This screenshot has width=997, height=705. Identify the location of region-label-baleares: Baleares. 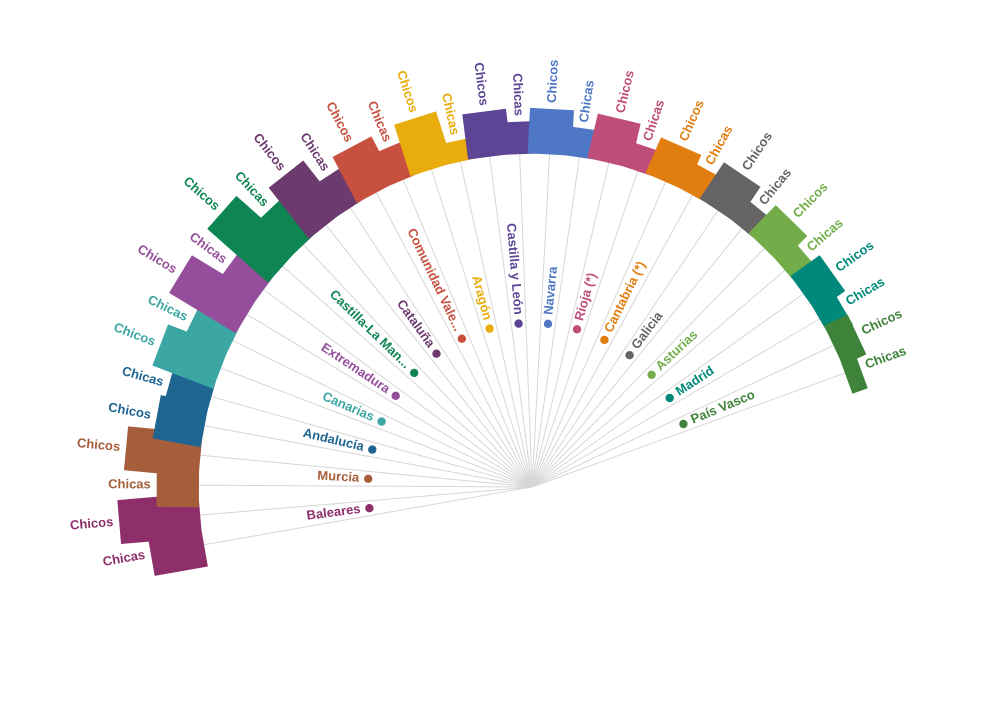
(334, 512).